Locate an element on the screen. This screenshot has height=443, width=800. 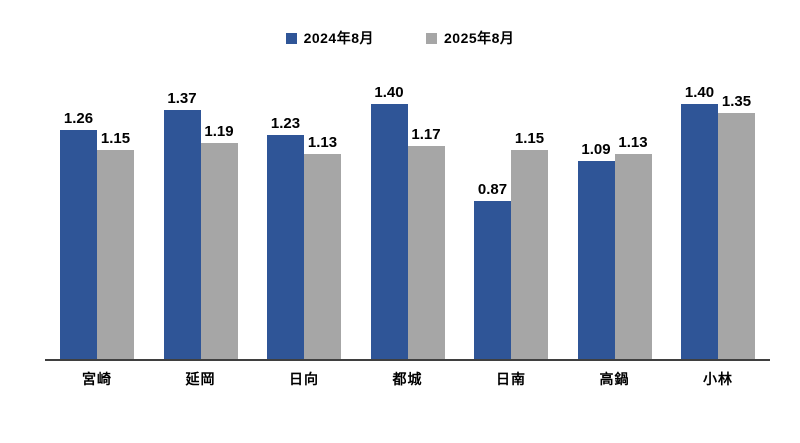
bar-2025年8月-日向 is located at coordinates (322, 257).